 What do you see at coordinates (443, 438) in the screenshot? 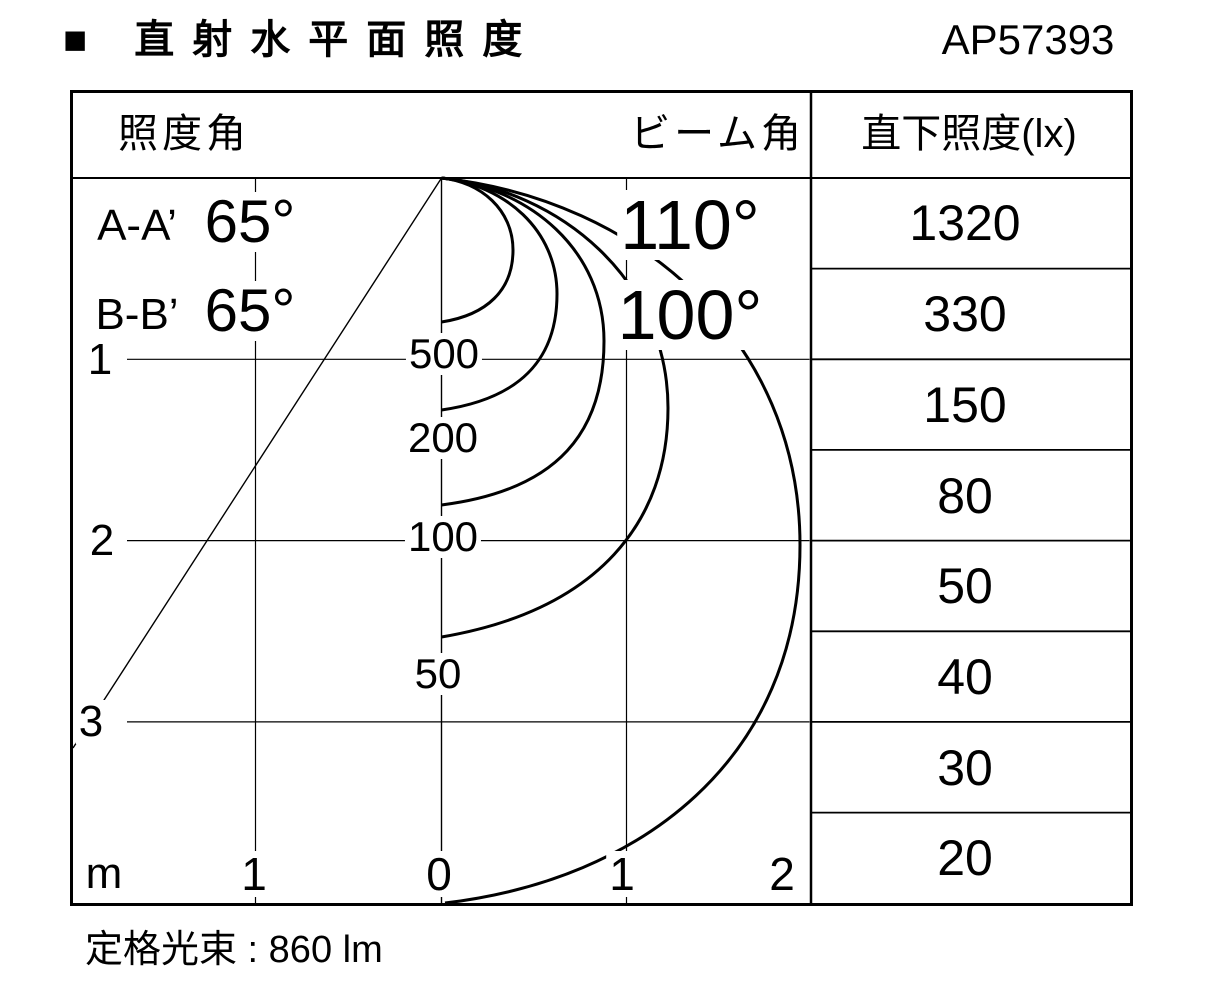
I see `curve-label-200: 200` at bounding box center [443, 438].